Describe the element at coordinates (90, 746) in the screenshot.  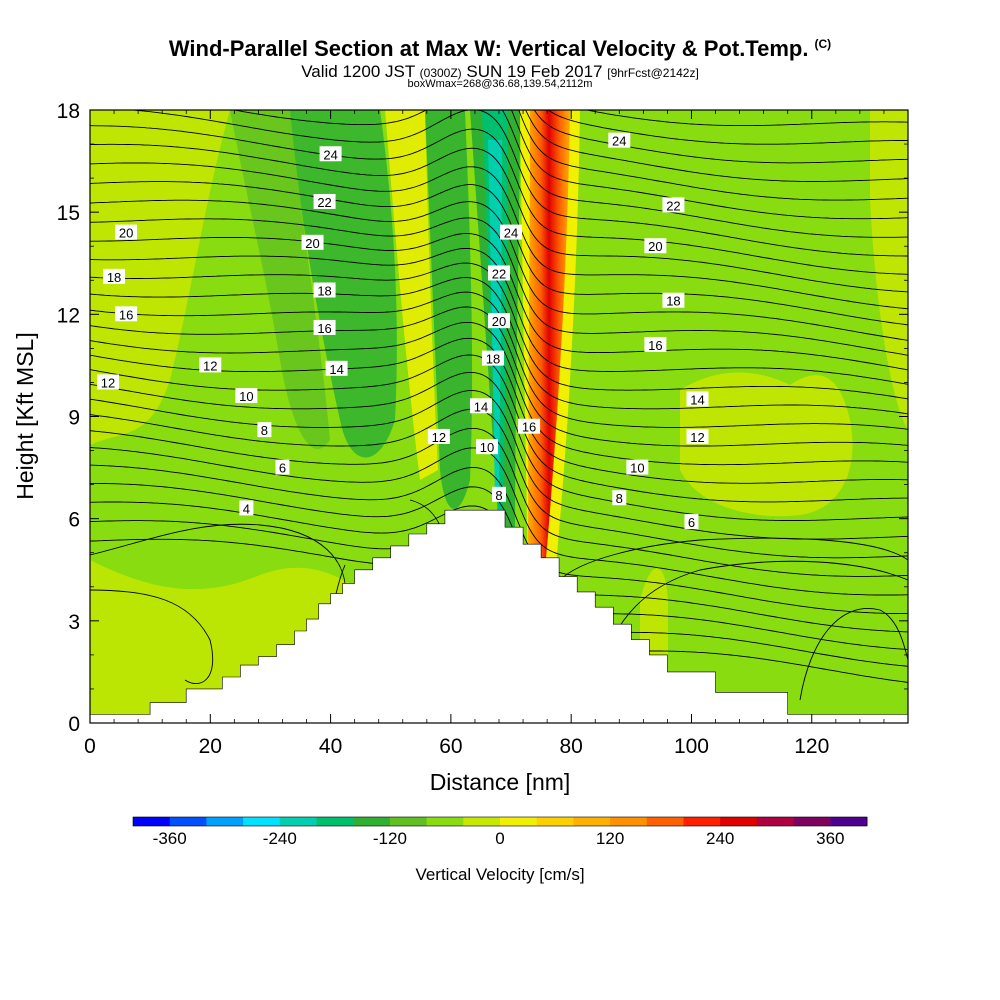
I see `x-tick-label: 0` at that location.